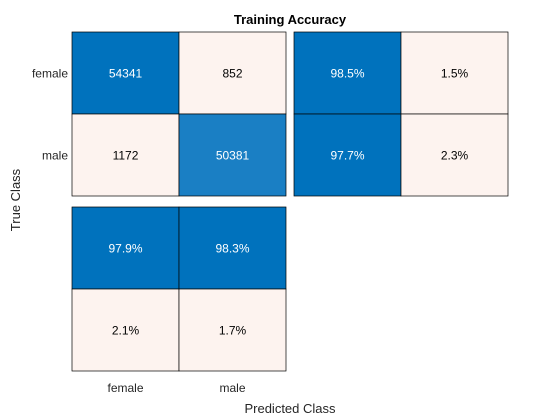 The width and height of the screenshot is (560, 420). I want to click on row-summary-1-0-cell, so click(347, 155).